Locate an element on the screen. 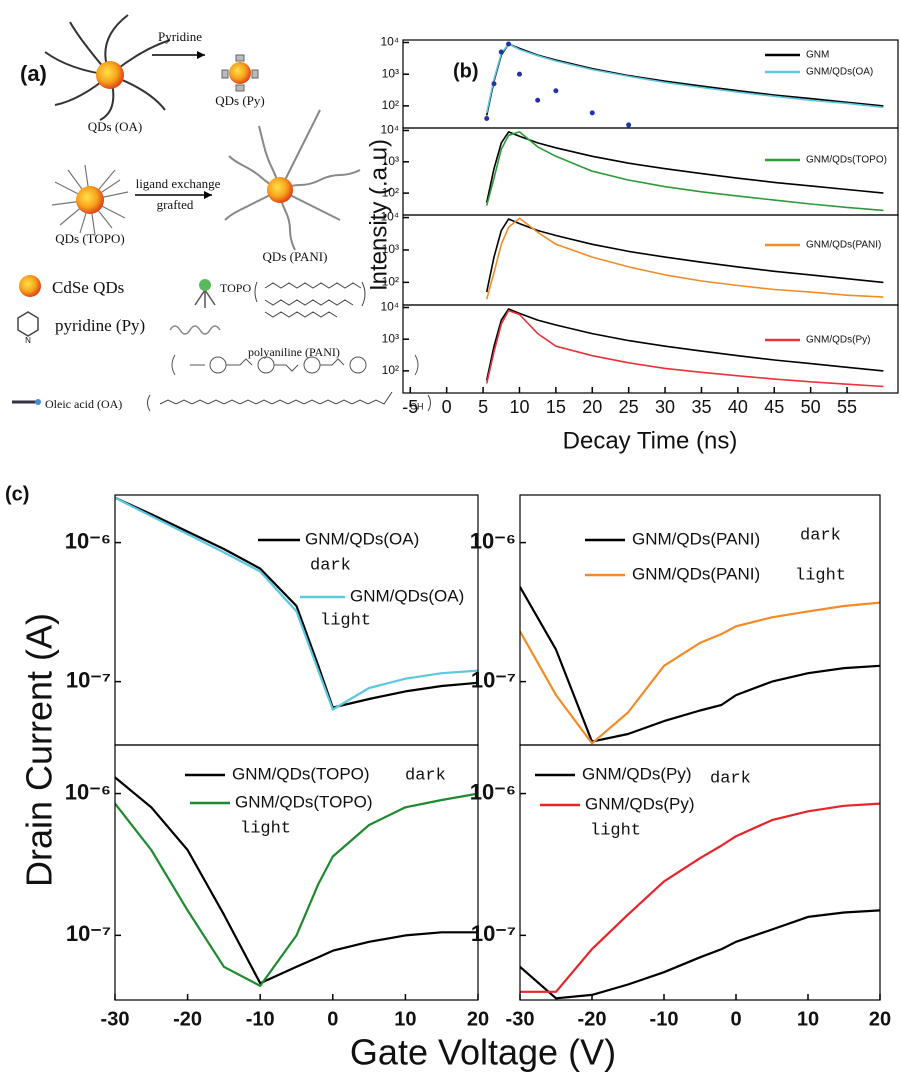 The image size is (901, 1078). topo-ligands is located at coordinates (90, 200).